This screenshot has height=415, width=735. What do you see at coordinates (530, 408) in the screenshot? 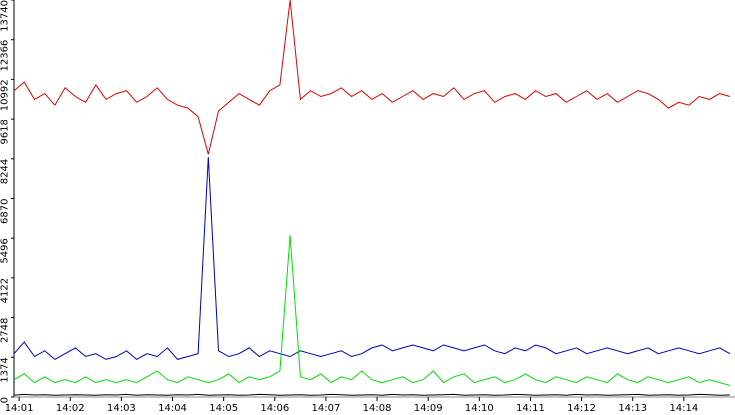
I see `x-tick-label: 14:11` at bounding box center [530, 408].